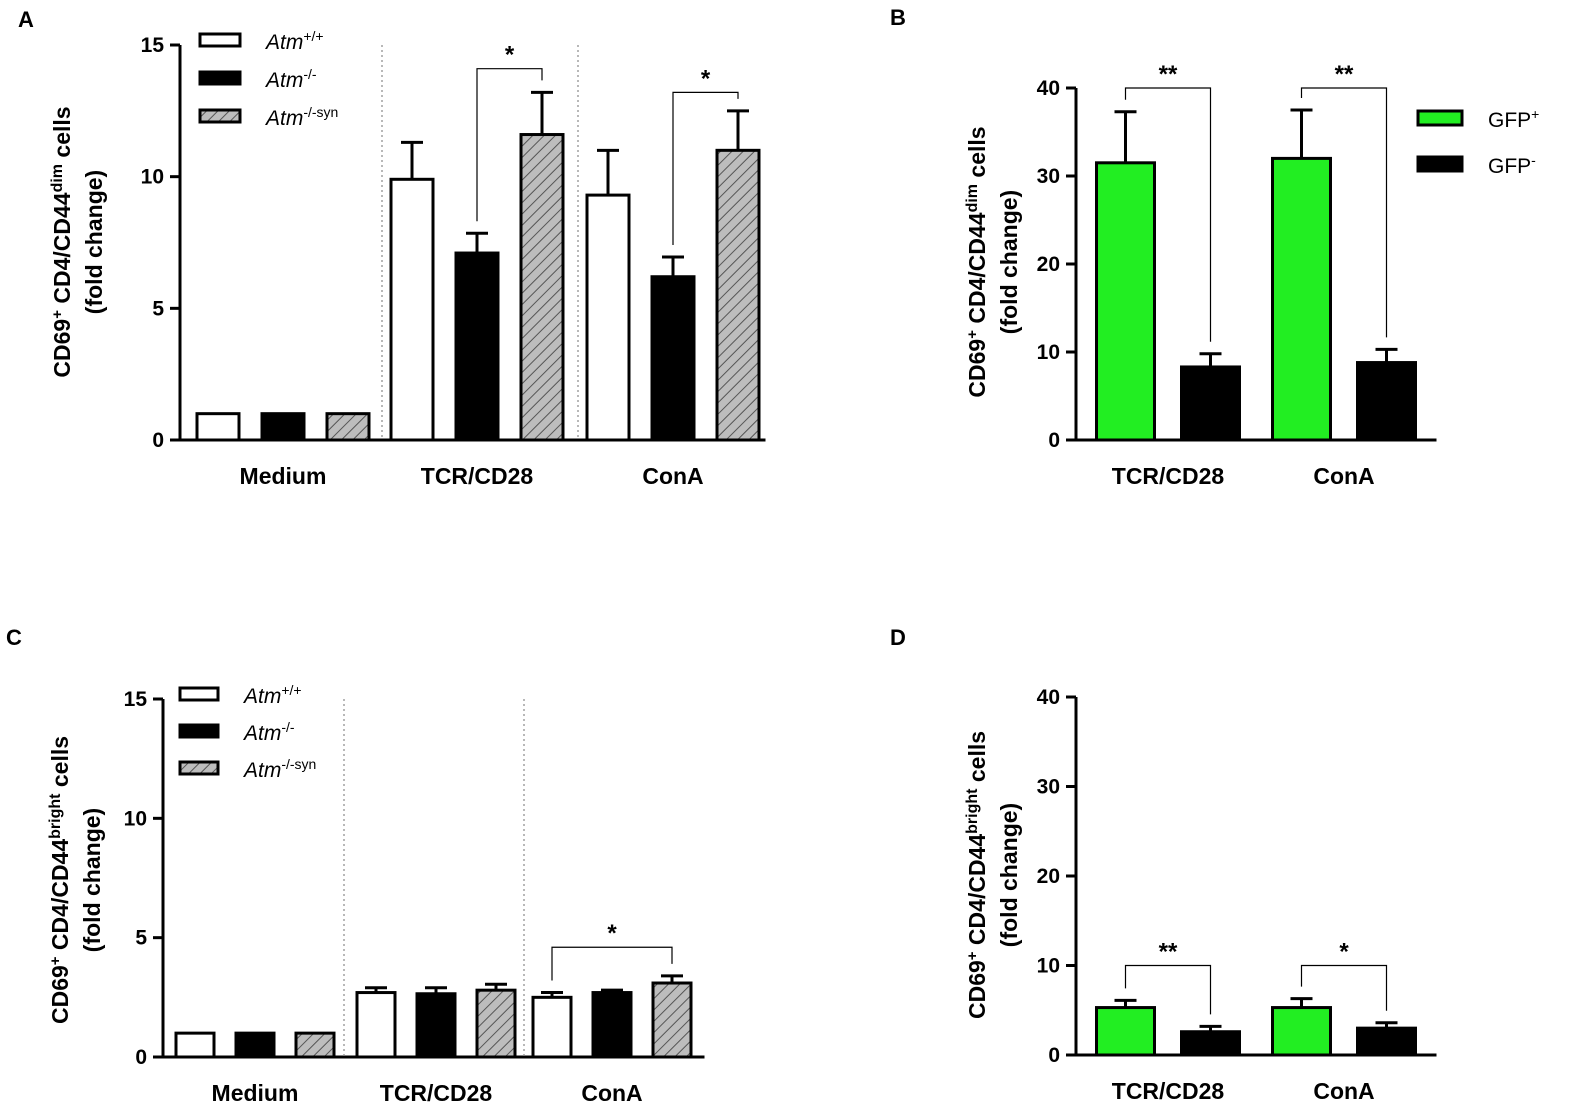 Image resolution: width=1572 pixels, height=1110 pixels. I want to click on label-part: bright, so click(55, 816).